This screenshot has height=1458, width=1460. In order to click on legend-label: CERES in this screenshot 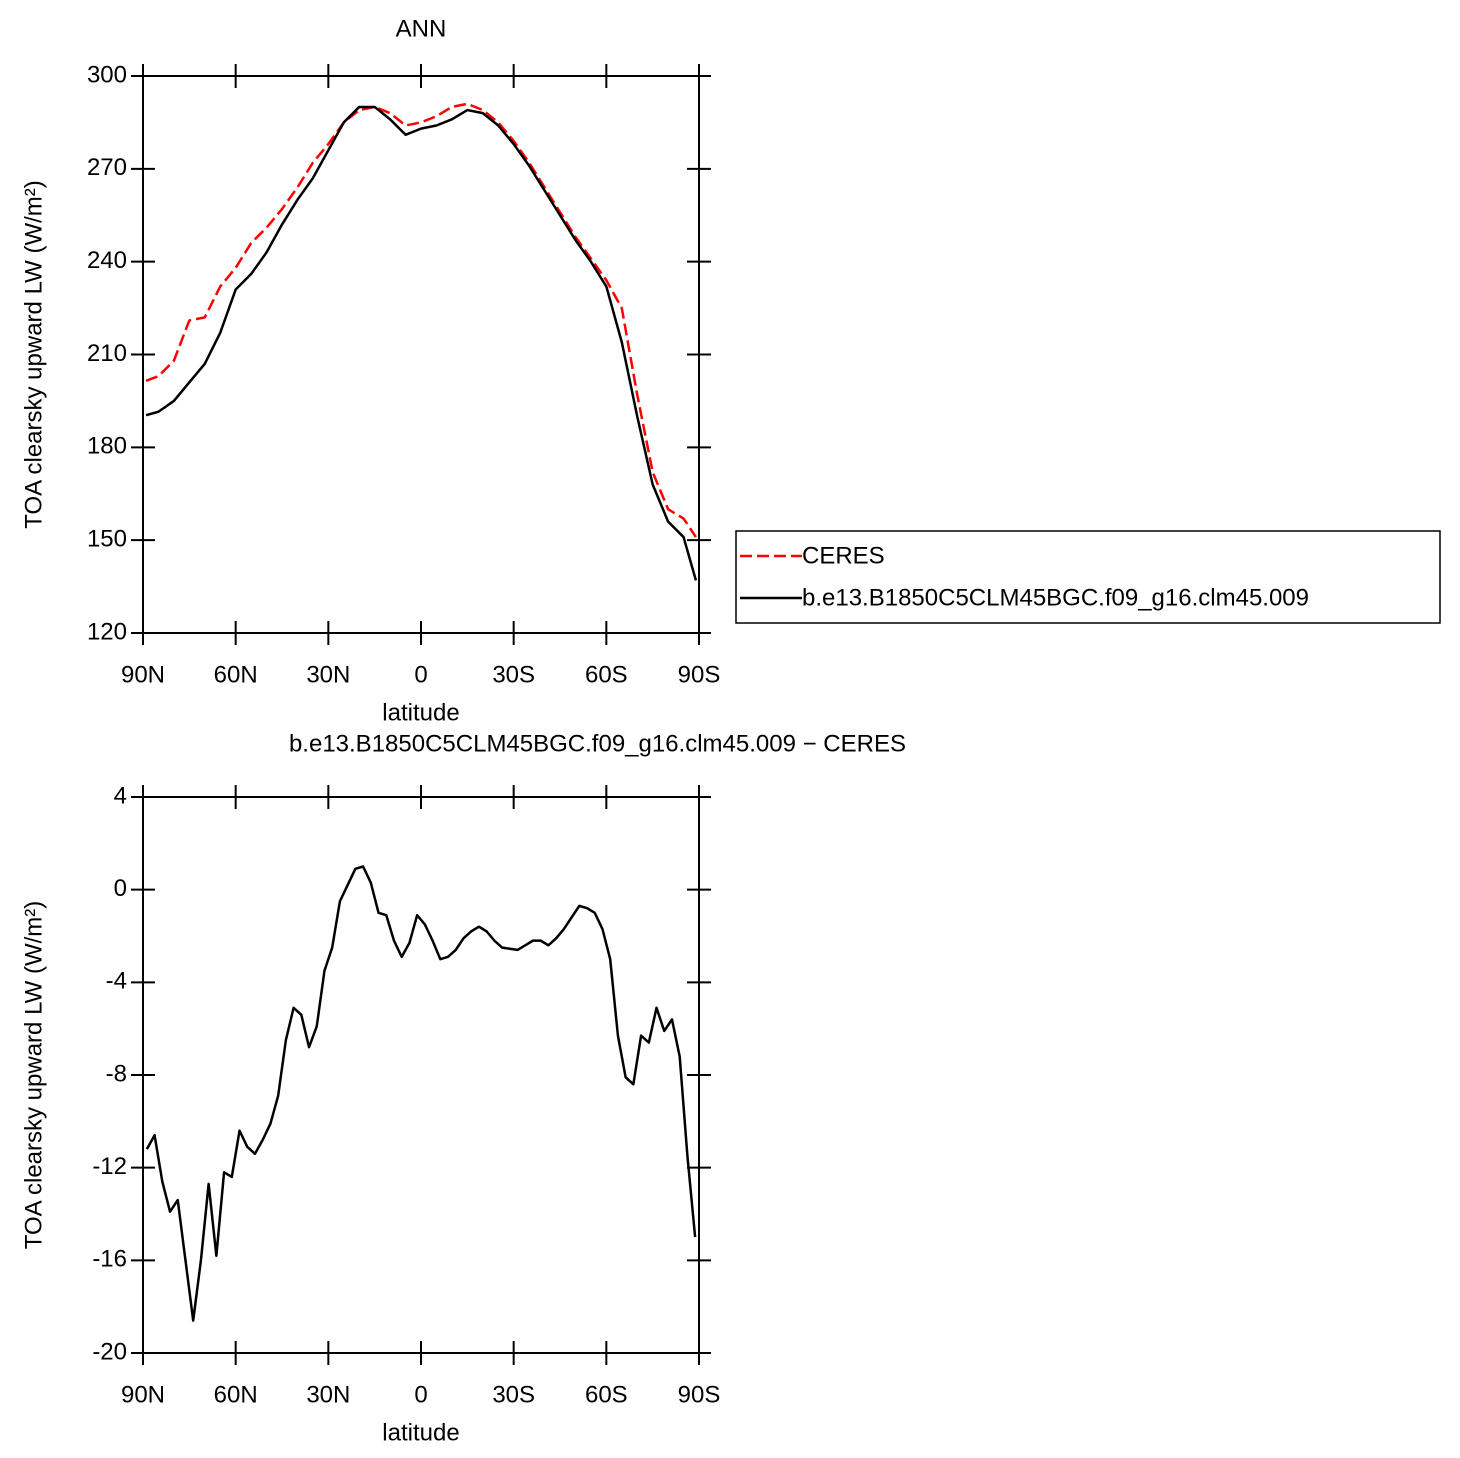, I will do `click(843, 555)`.